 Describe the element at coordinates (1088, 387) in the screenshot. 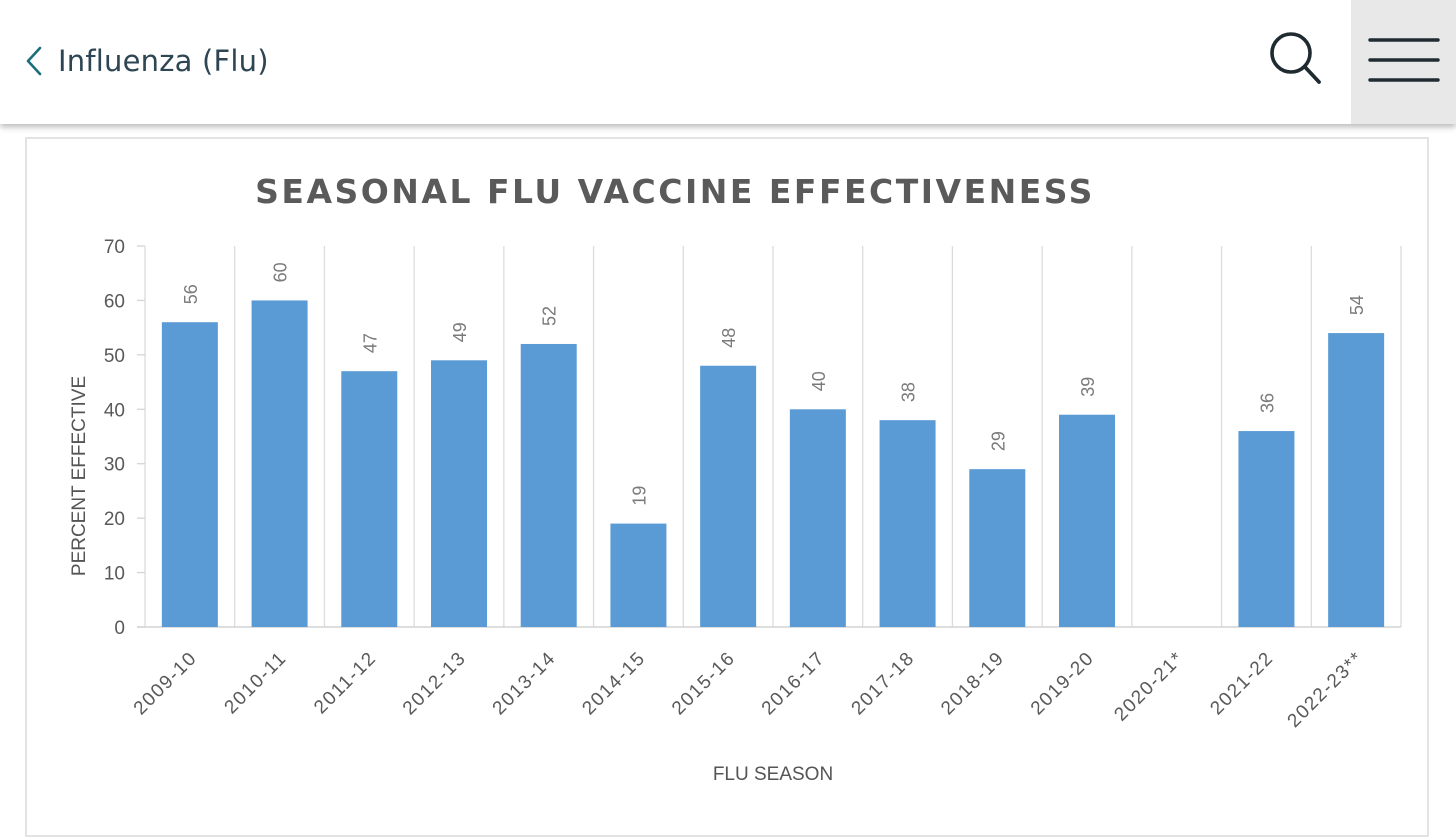

I see `bar-value-label: 39` at that location.